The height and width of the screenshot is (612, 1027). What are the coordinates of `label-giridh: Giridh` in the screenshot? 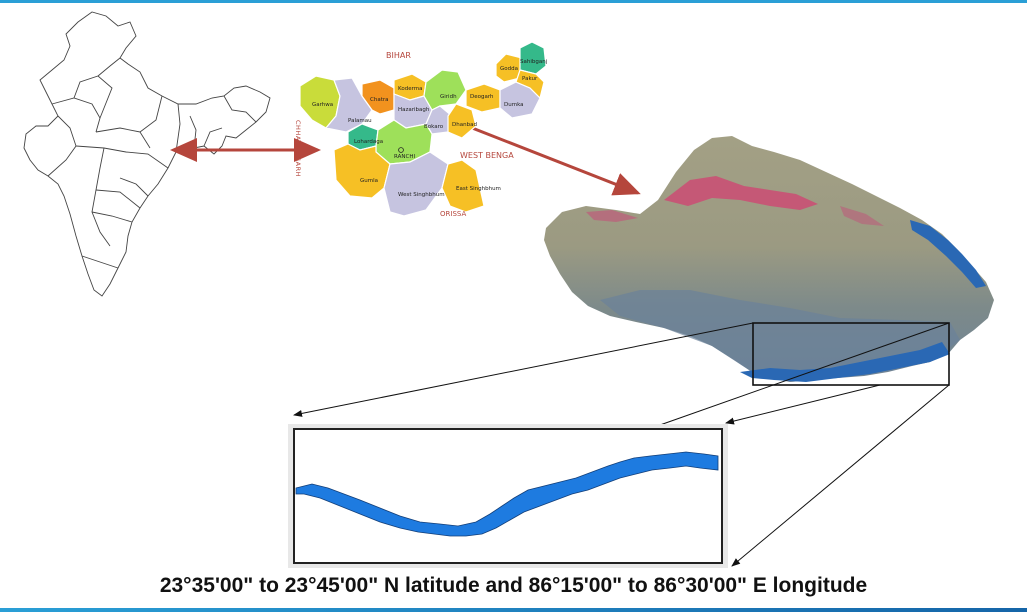 It's located at (448, 97).